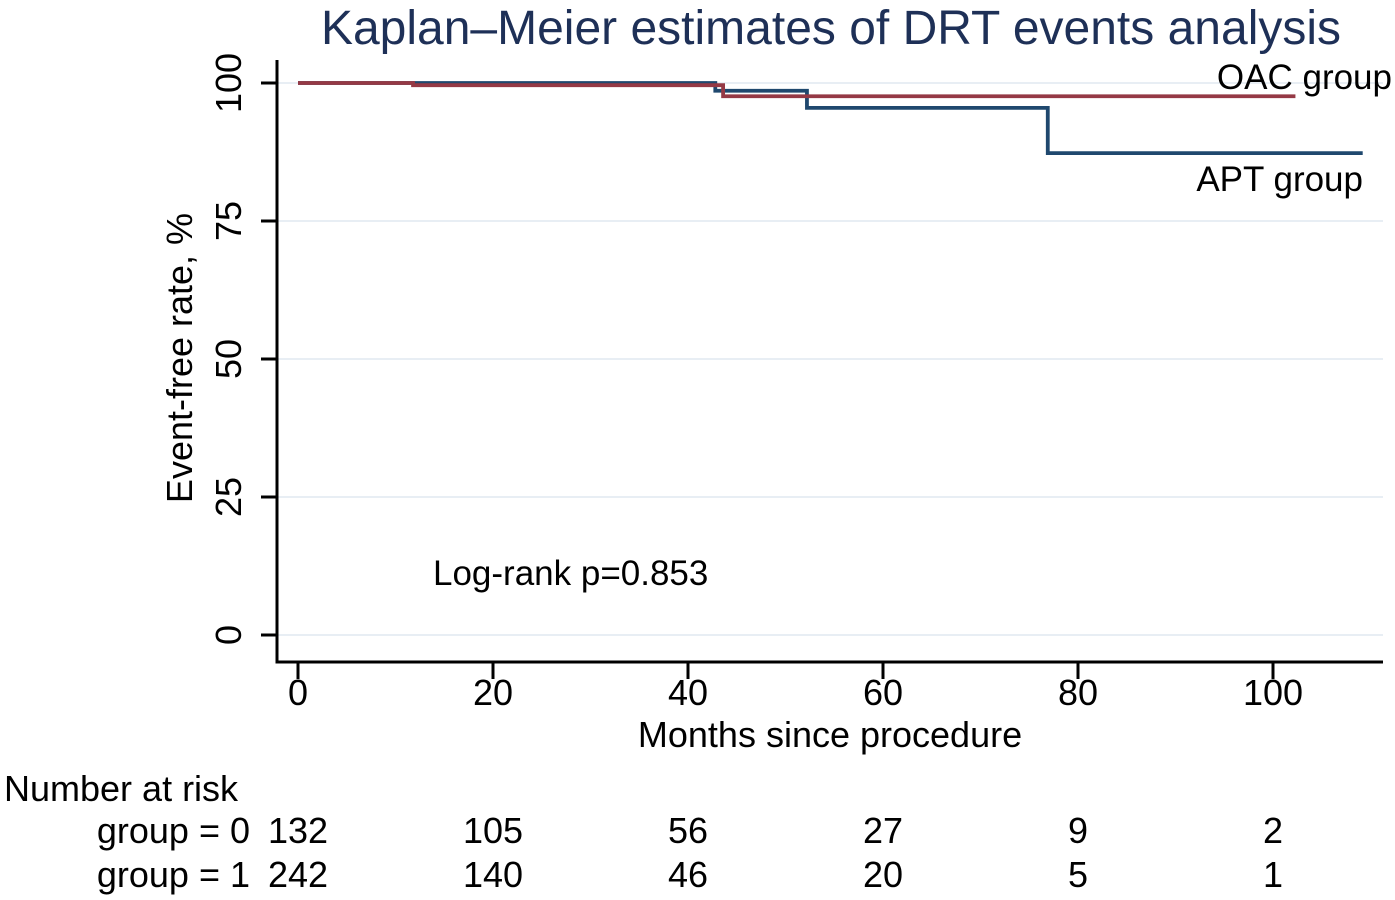 The width and height of the screenshot is (1395, 900). Describe the element at coordinates (298, 874) in the screenshot. I see `risk-cell: 242` at that location.